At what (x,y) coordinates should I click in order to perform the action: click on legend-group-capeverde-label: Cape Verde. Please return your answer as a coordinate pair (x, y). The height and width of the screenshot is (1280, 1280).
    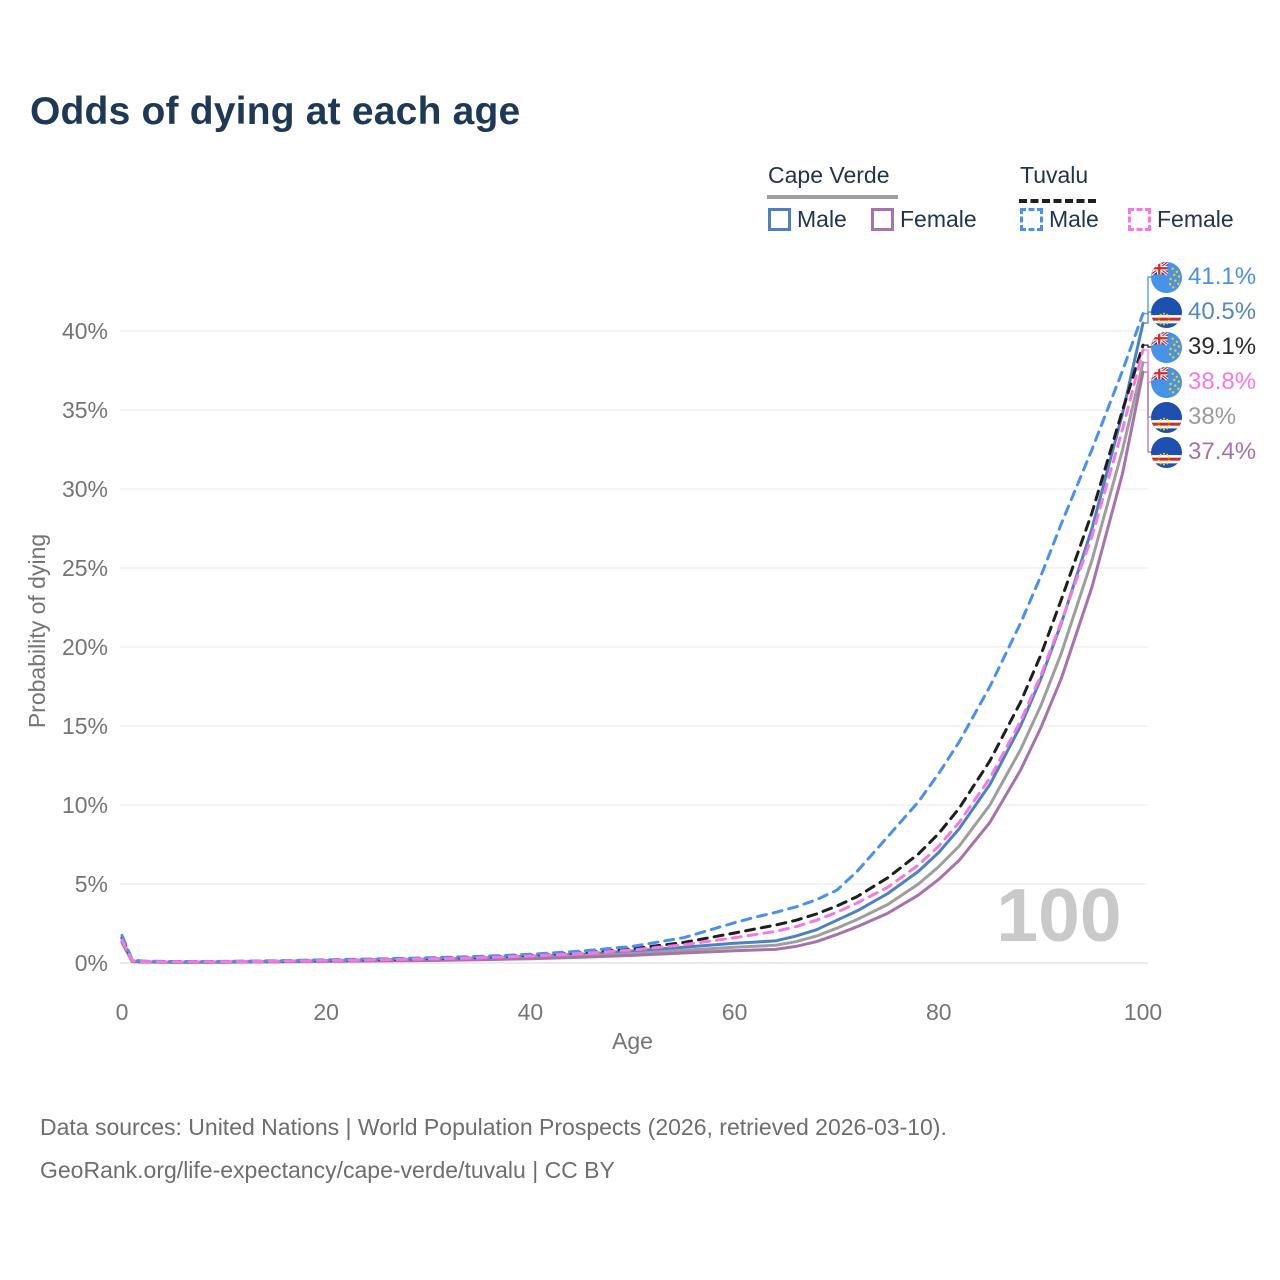
    Looking at the image, I should click on (829, 175).